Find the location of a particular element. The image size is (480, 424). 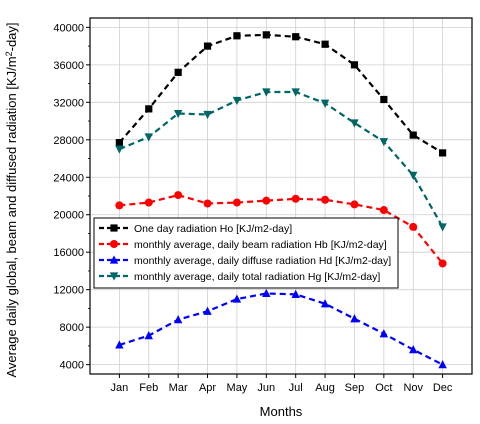

x-tick-label: Dec is located at coordinates (443, 388).